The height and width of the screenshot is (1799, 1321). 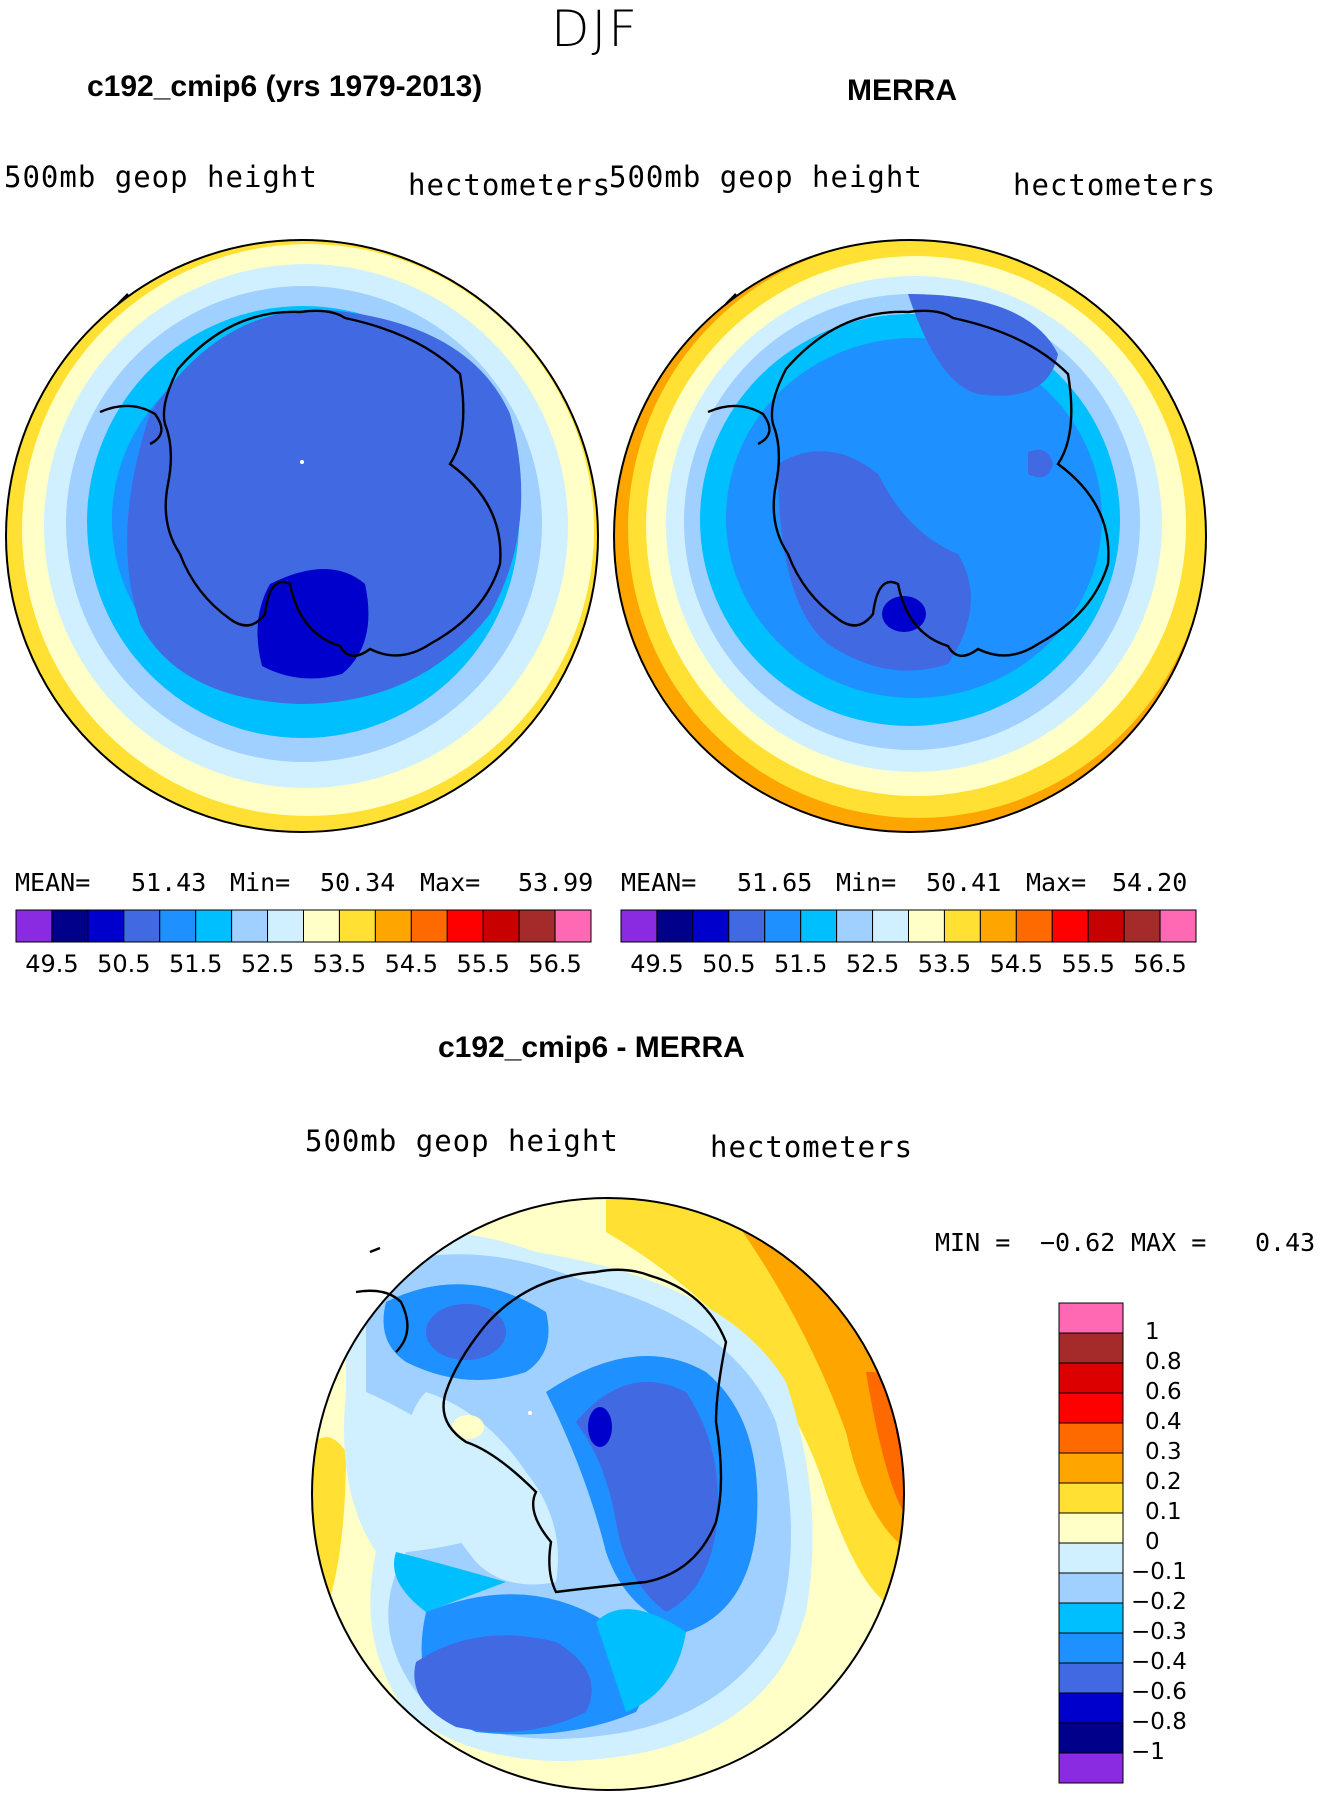 What do you see at coordinates (1078, 1242) in the screenshot?
I see `panel3-min-value: −0.62` at bounding box center [1078, 1242].